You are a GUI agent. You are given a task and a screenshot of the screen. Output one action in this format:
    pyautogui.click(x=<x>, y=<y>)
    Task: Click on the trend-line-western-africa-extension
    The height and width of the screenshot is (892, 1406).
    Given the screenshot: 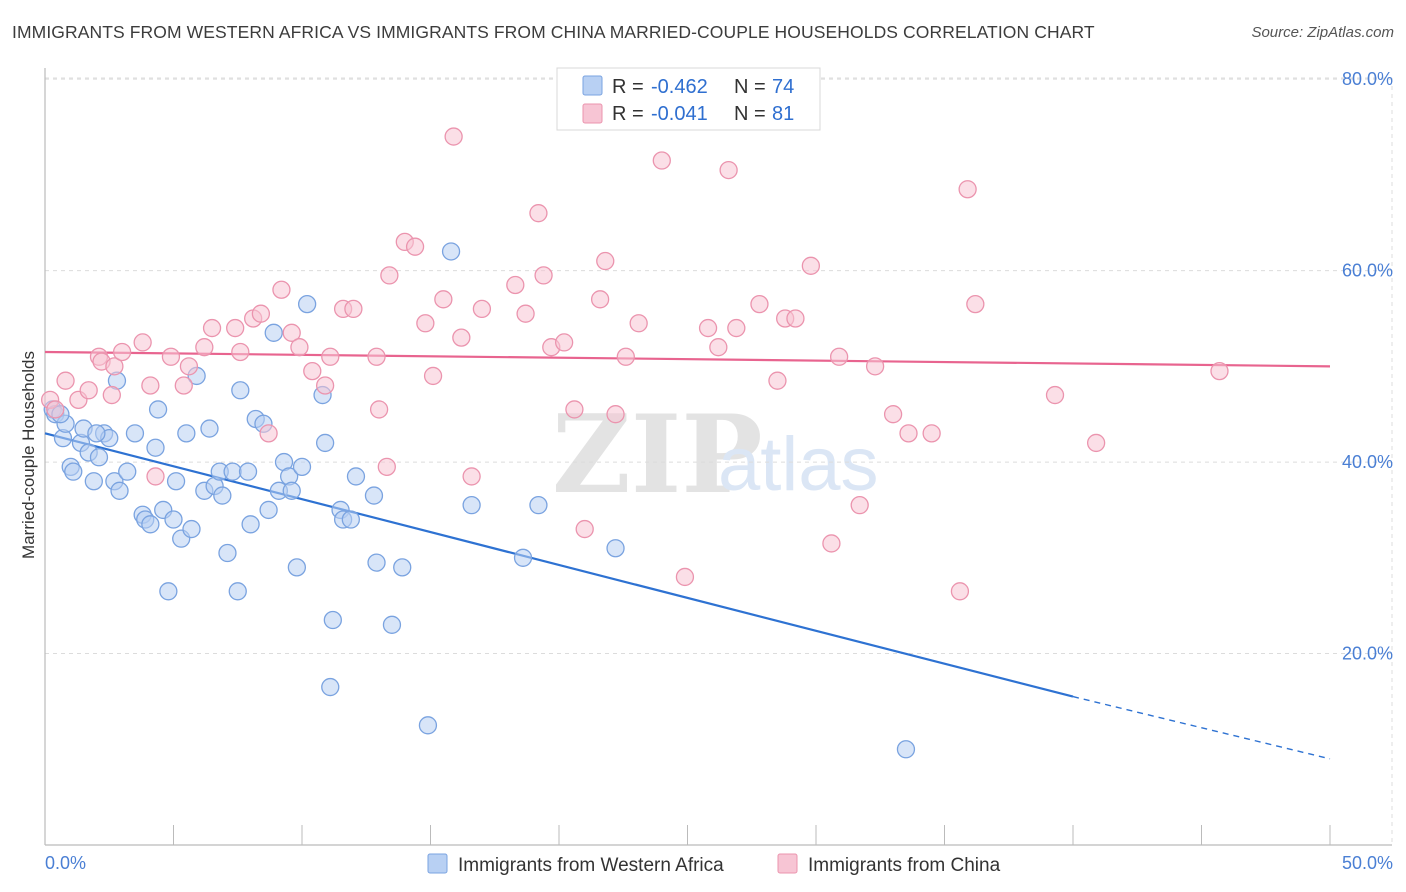 What is the action you would take?
    pyautogui.click(x=1201, y=727)
    